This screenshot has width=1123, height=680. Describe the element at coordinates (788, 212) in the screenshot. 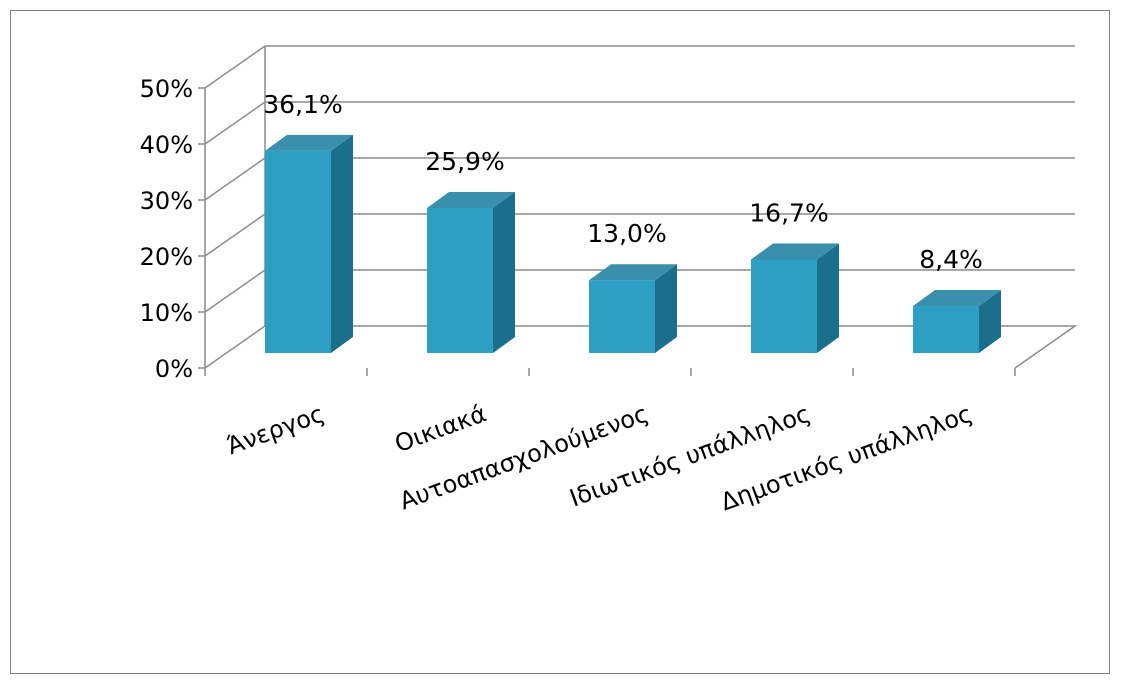

I see `data-label: 16,7%` at that location.